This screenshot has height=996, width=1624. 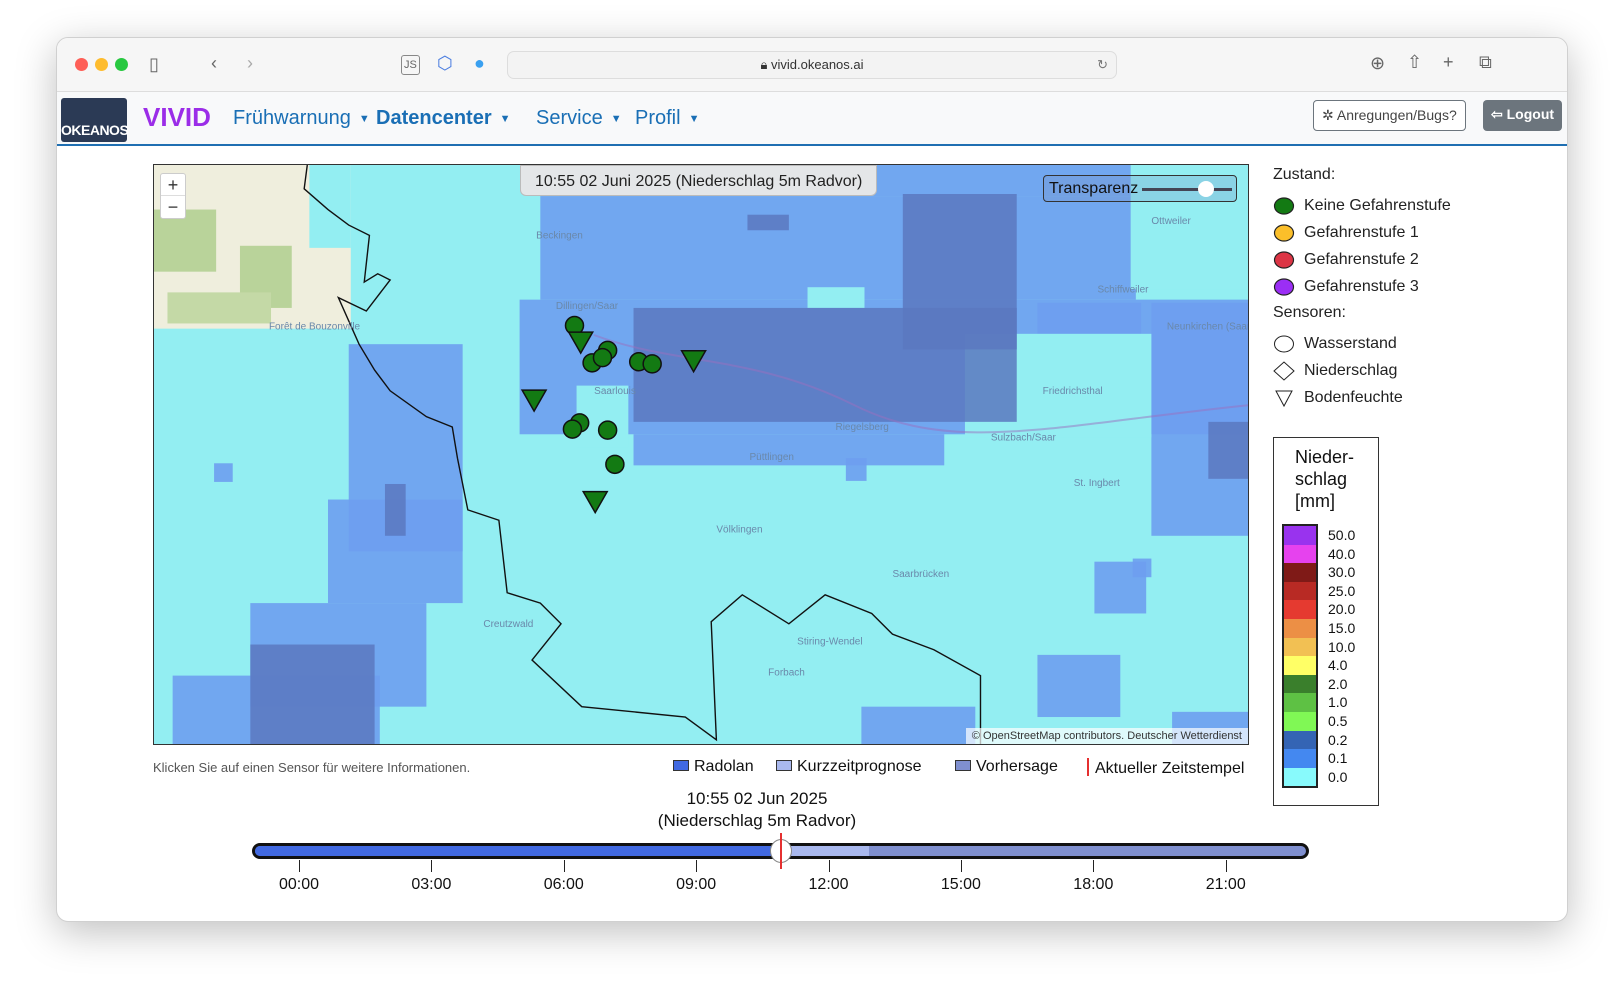 I want to click on place-label: Forêt de Bouzonville, so click(x=315, y=327).